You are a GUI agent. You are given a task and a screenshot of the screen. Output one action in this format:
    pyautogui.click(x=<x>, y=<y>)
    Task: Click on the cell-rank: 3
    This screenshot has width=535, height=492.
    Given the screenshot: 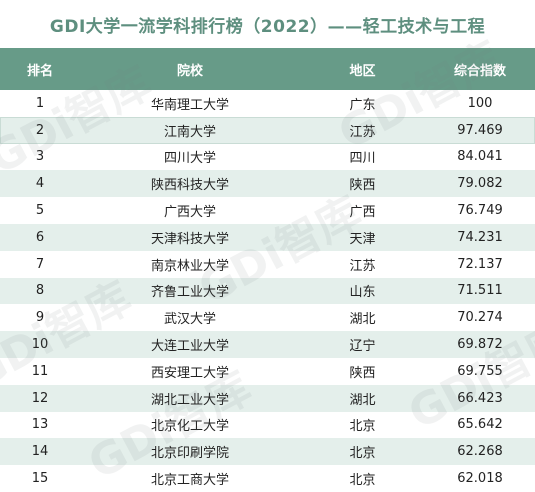 What is the action you would take?
    pyautogui.click(x=40, y=157)
    